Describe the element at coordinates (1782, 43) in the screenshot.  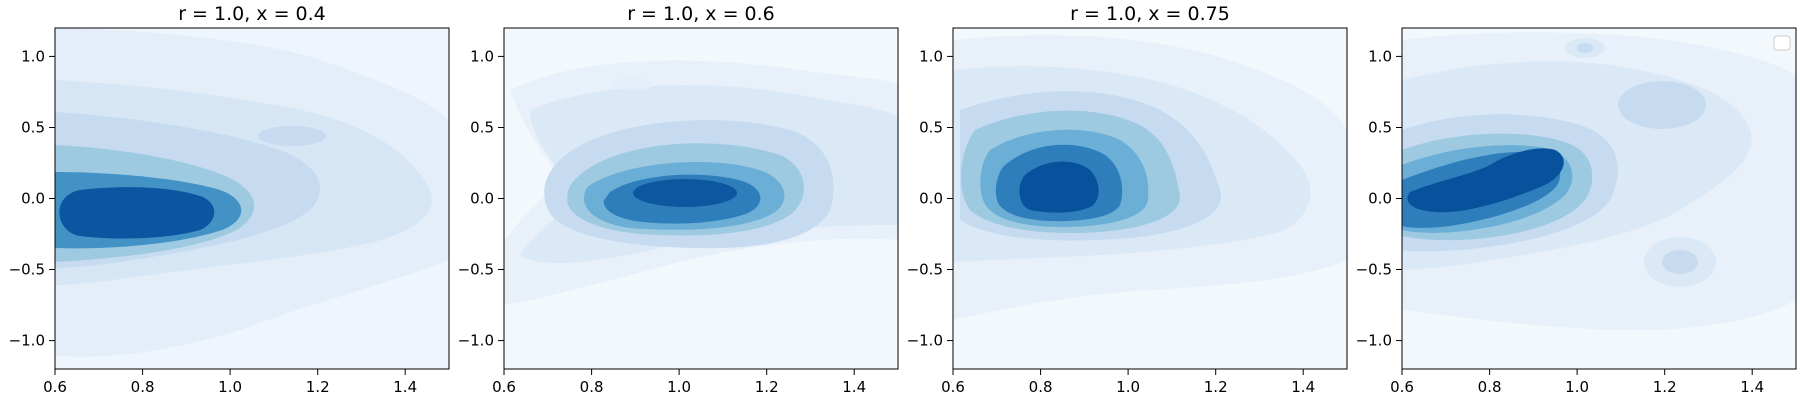
I see `legend` at that location.